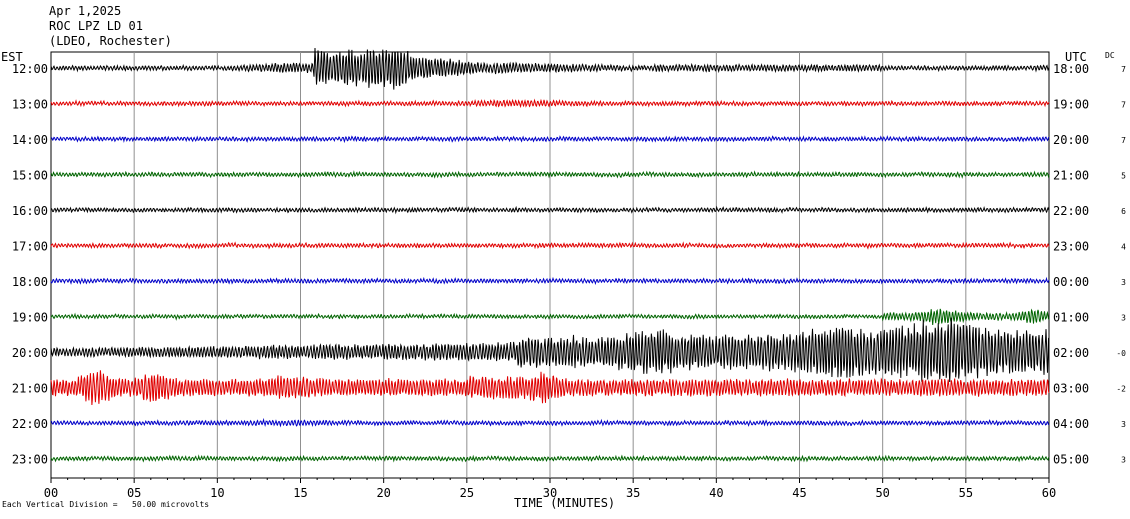 This screenshot has height=519, width=1130. I want to click on network-name: (LDEO, Rochester), so click(110, 41).